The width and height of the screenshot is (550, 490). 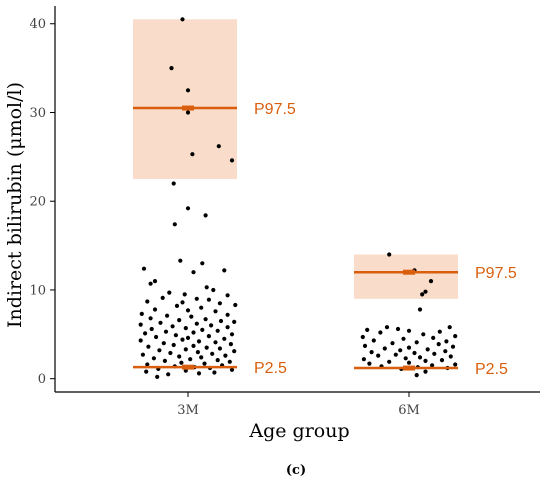 I want to click on y-tick-label: 20, so click(x=37, y=202).